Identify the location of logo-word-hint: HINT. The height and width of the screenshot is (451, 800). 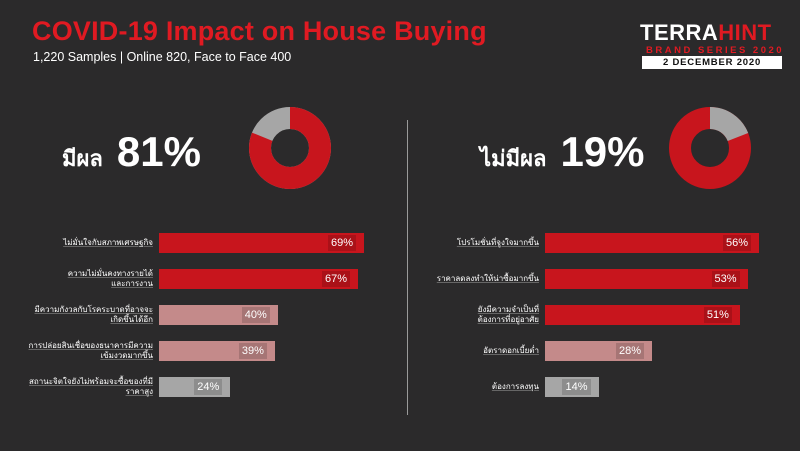
(745, 32).